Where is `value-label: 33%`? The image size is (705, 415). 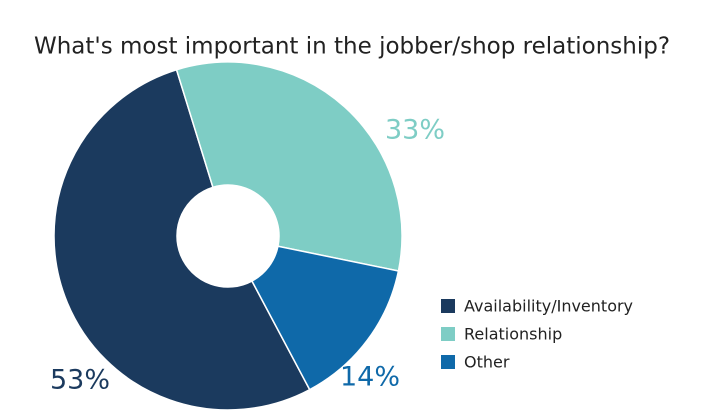
value-label: 33% is located at coordinates (415, 130).